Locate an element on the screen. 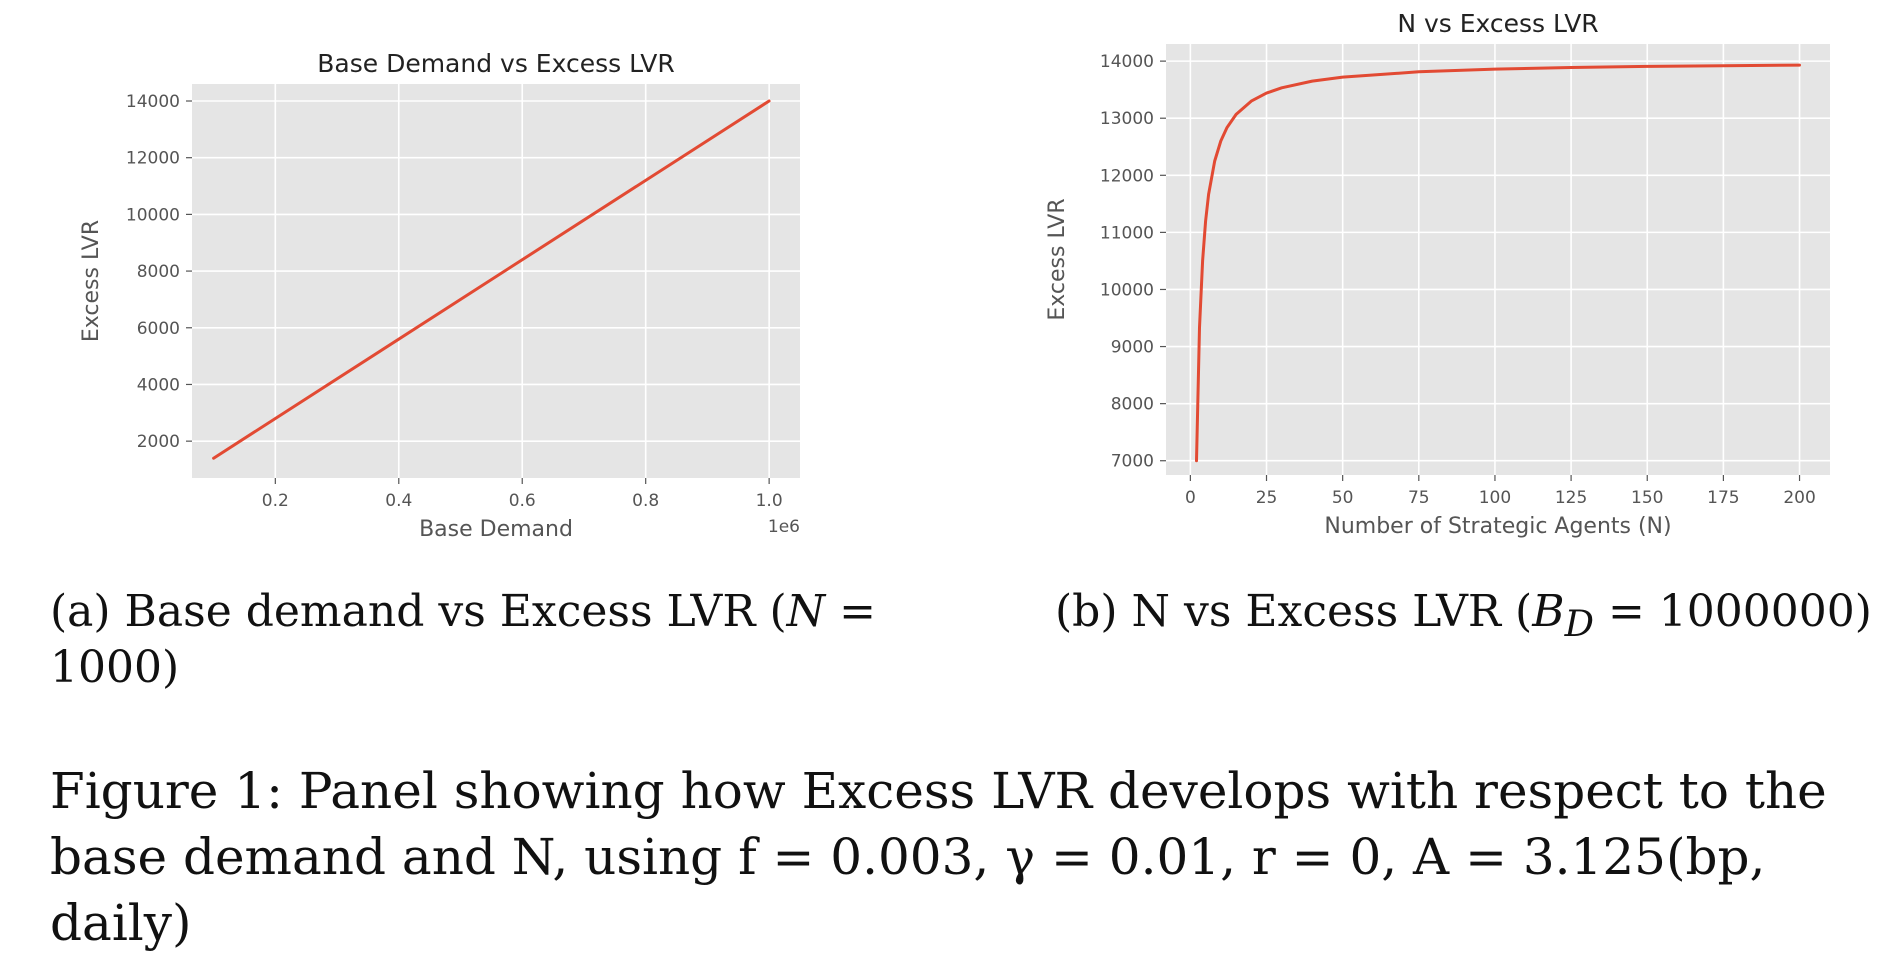 The image size is (1896, 956). x-tick-label: 0.4 is located at coordinates (398, 501).